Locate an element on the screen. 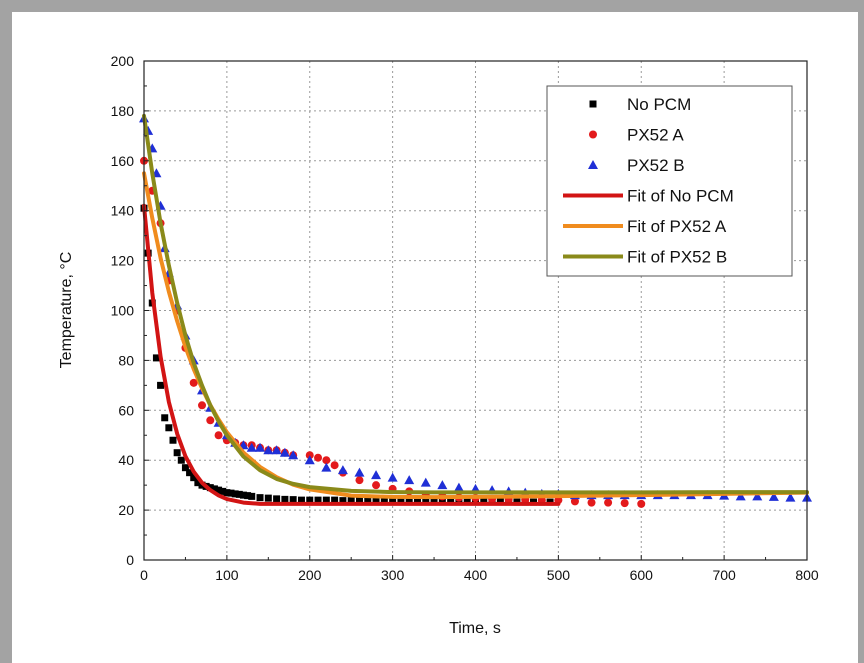 The height and width of the screenshot is (663, 864). x-tick-label: 100 is located at coordinates (227, 575).